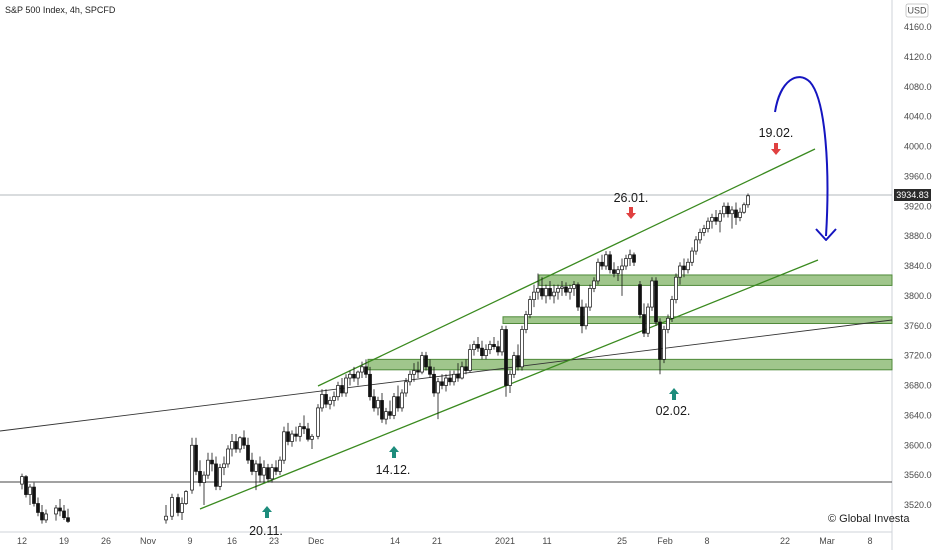  What do you see at coordinates (316, 541) in the screenshot?
I see `x-tick-label: Dec` at bounding box center [316, 541].